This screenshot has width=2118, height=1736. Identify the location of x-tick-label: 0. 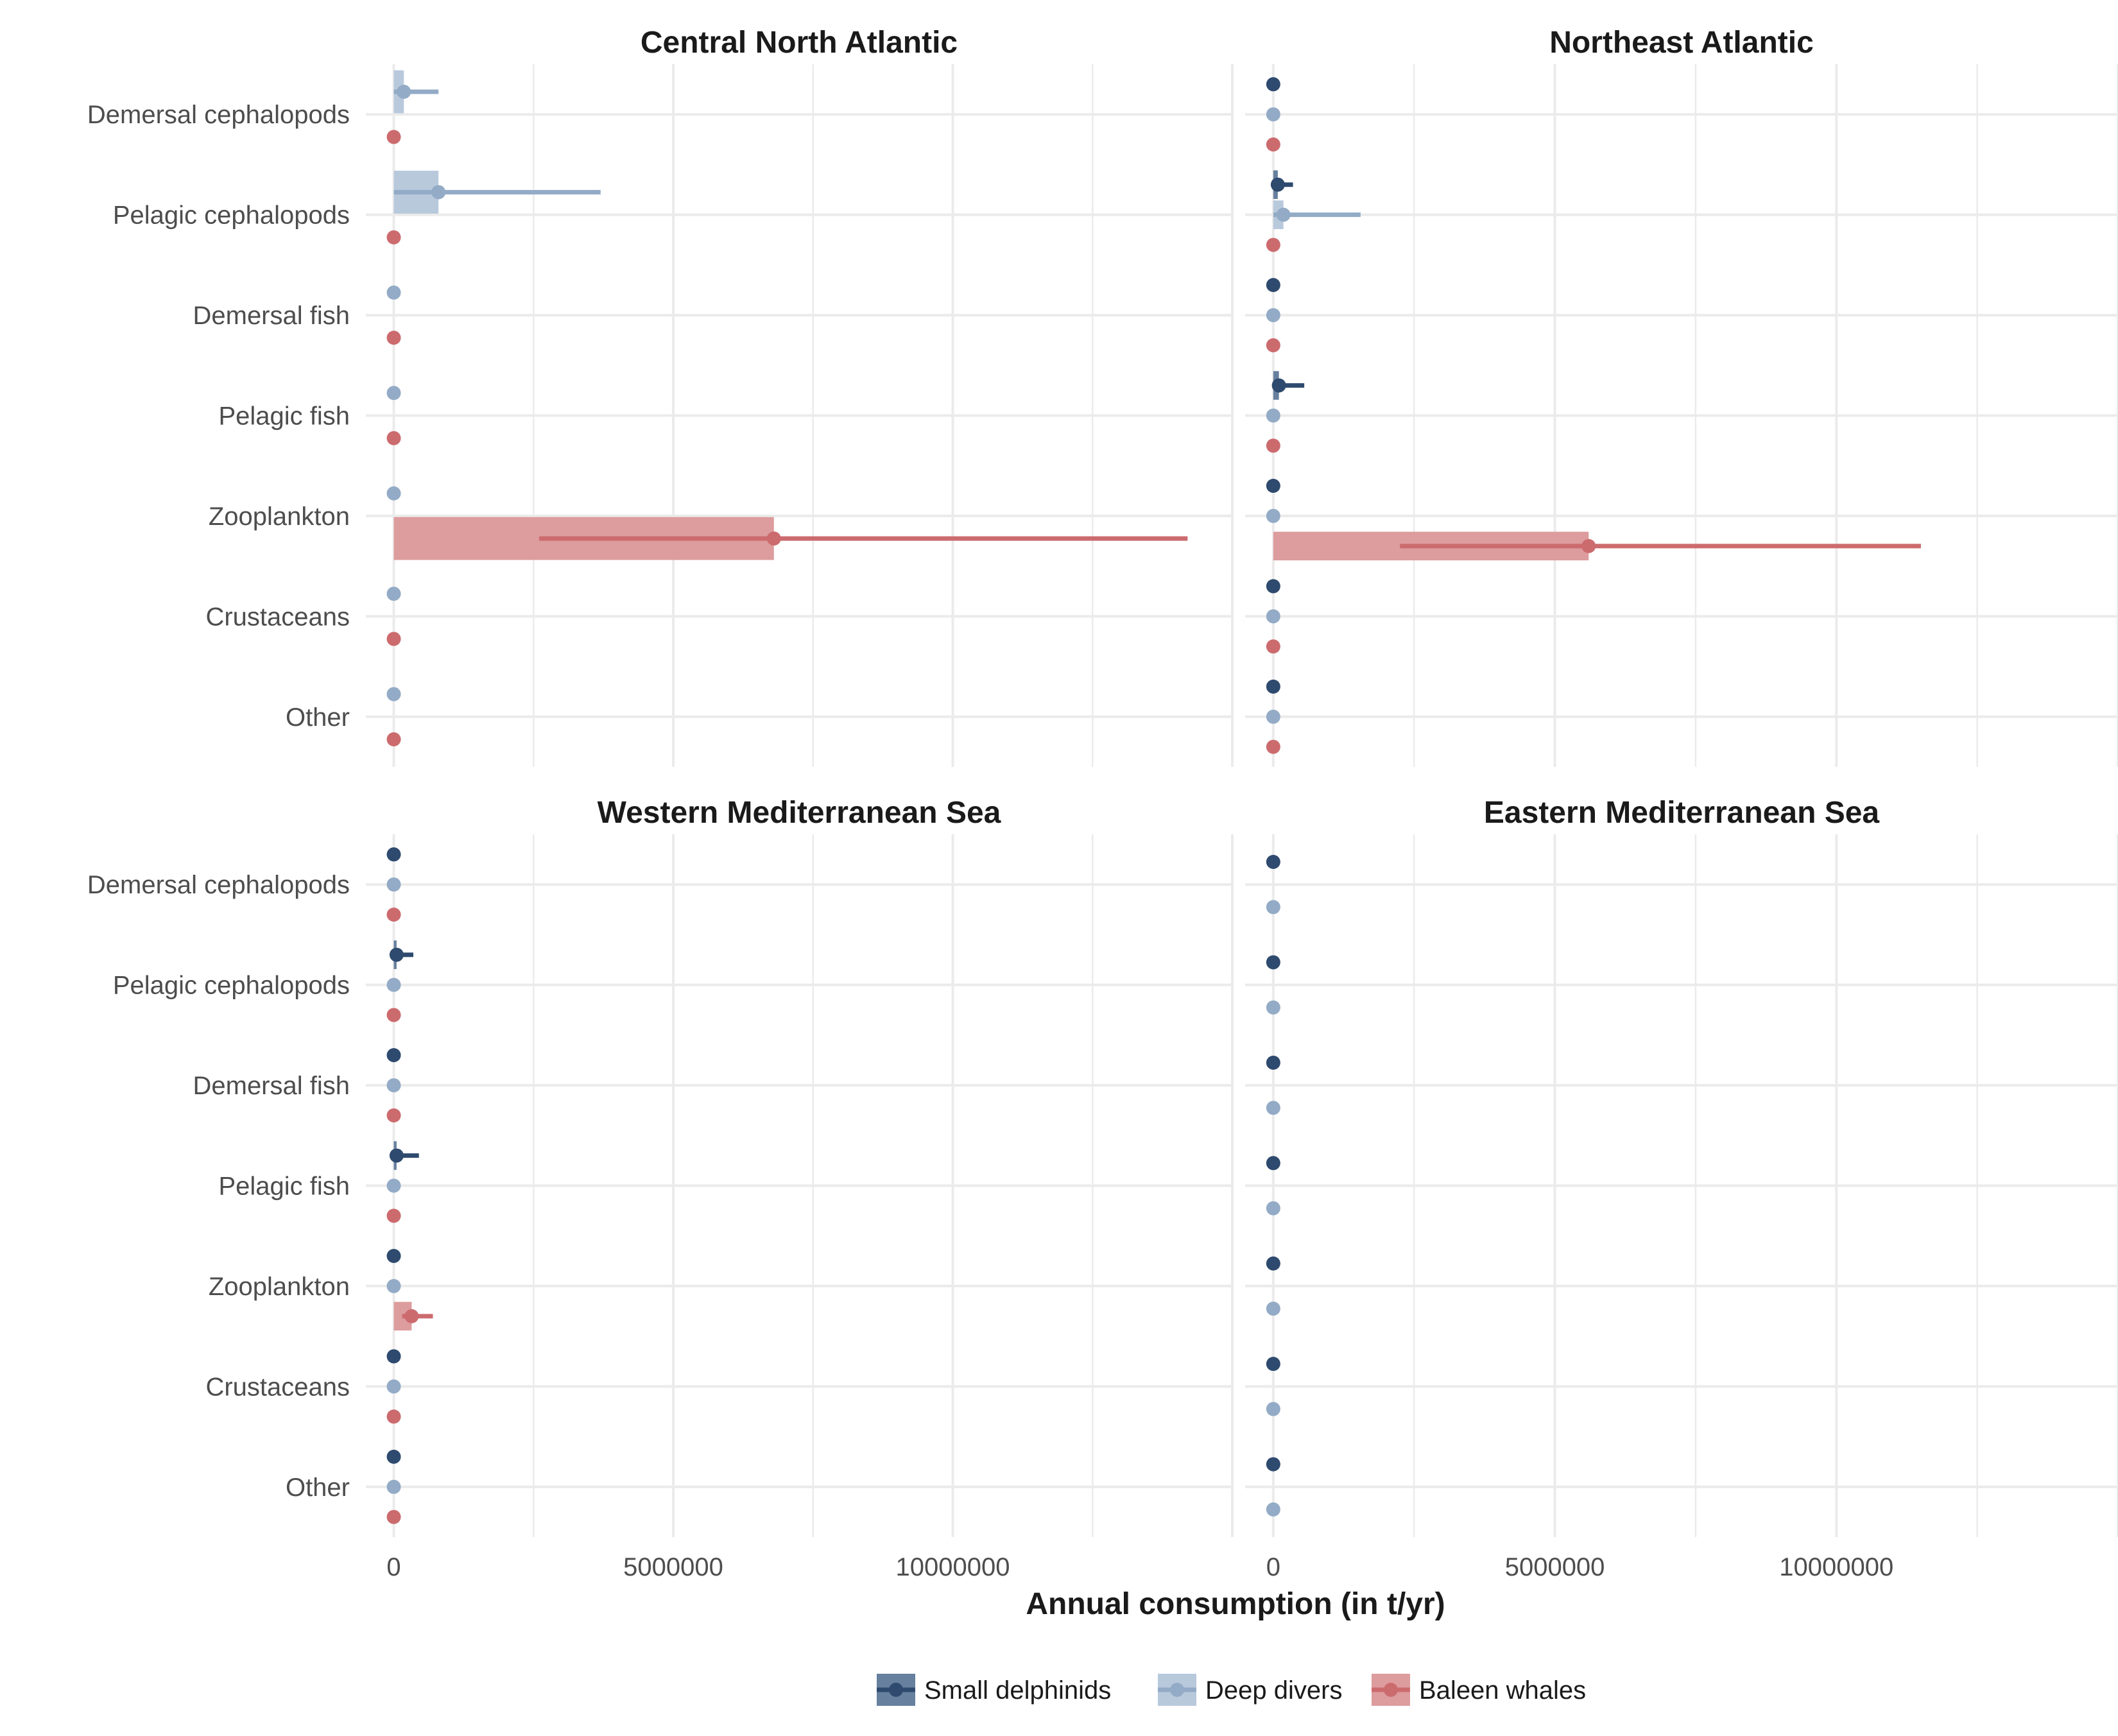
(393, 1567).